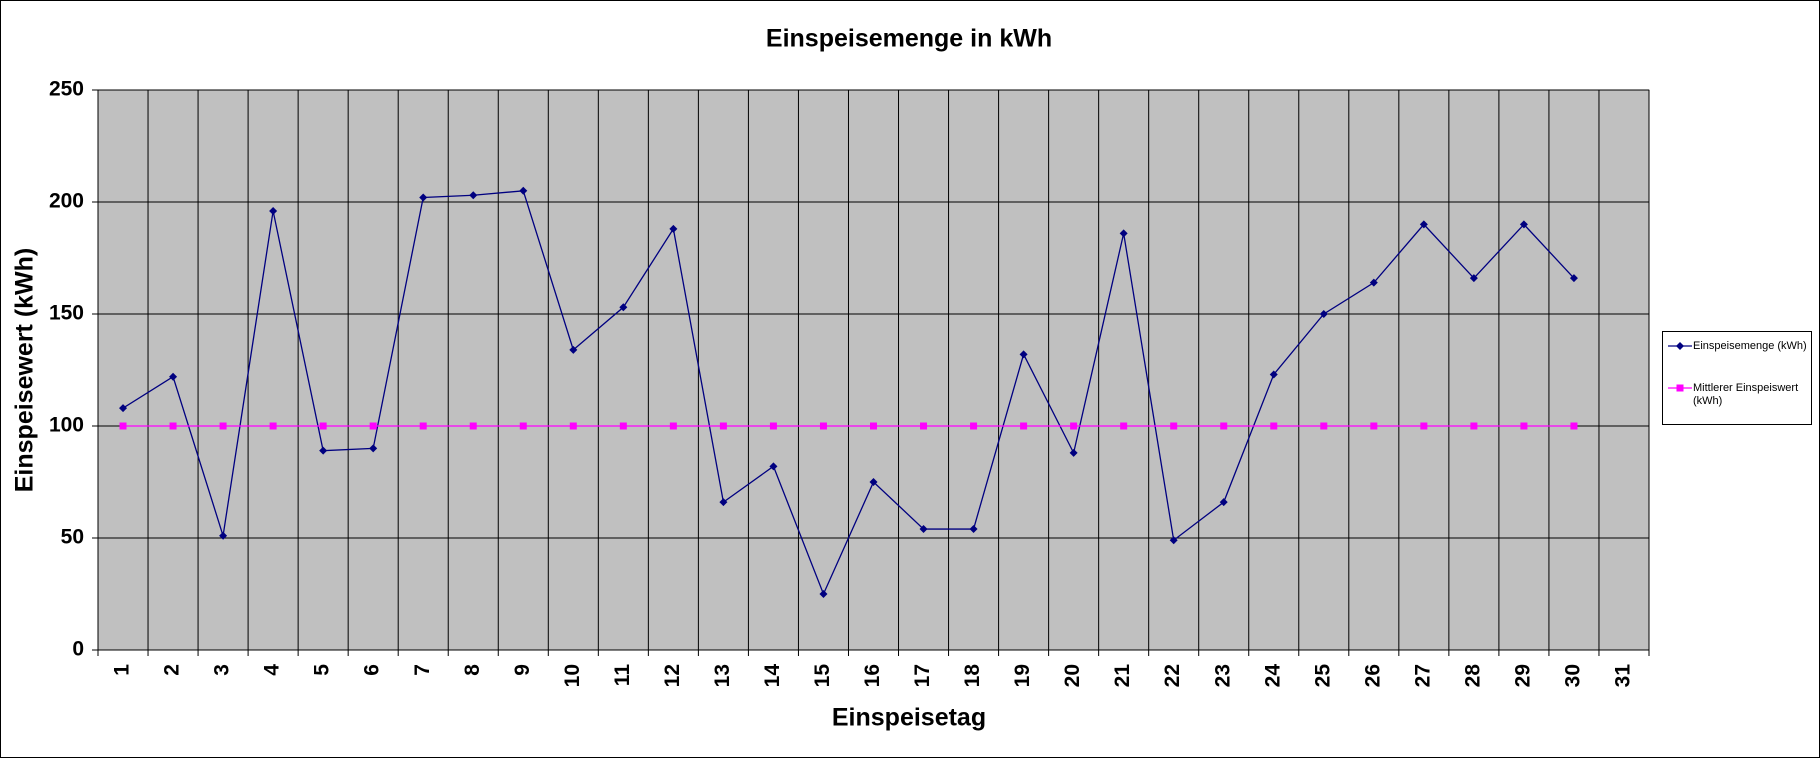 This screenshot has height=758, width=1820. What do you see at coordinates (472, 670) in the screenshot?
I see `x-tick-label: 8` at bounding box center [472, 670].